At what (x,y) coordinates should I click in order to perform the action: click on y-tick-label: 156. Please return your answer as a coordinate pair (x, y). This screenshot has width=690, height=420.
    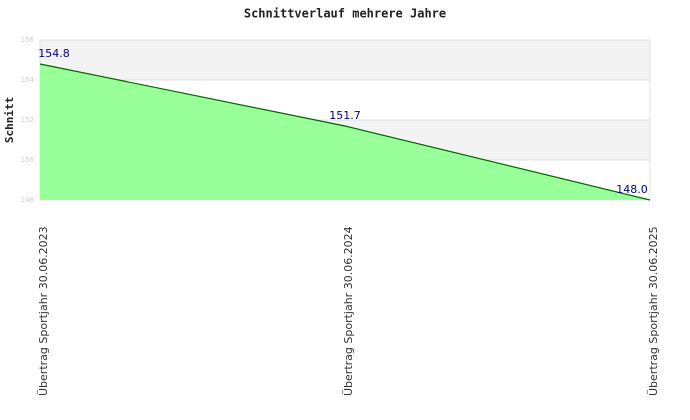
    Looking at the image, I should click on (28, 40).